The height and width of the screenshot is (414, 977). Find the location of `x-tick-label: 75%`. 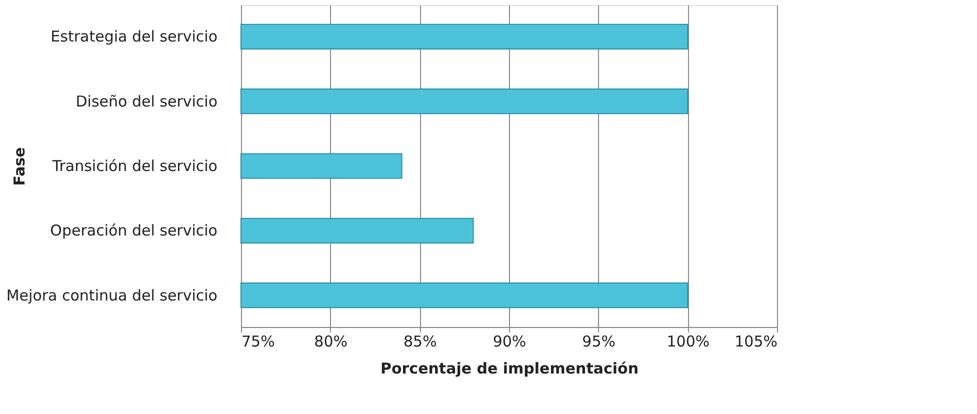

x-tick-label: 75% is located at coordinates (258, 341).